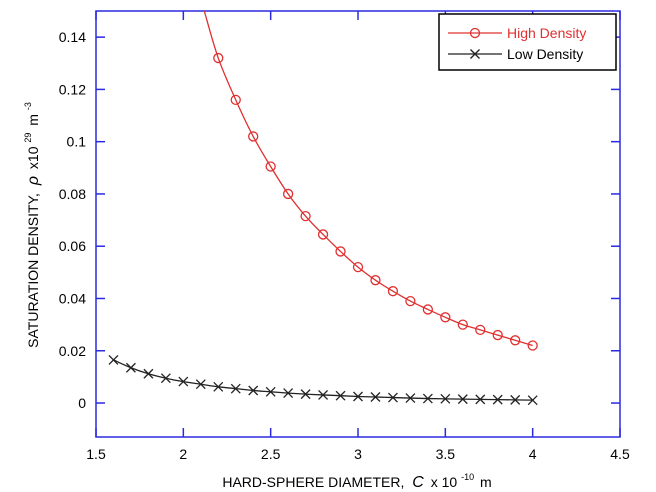  I want to click on legend-high-density-label: High Density, so click(546, 33).